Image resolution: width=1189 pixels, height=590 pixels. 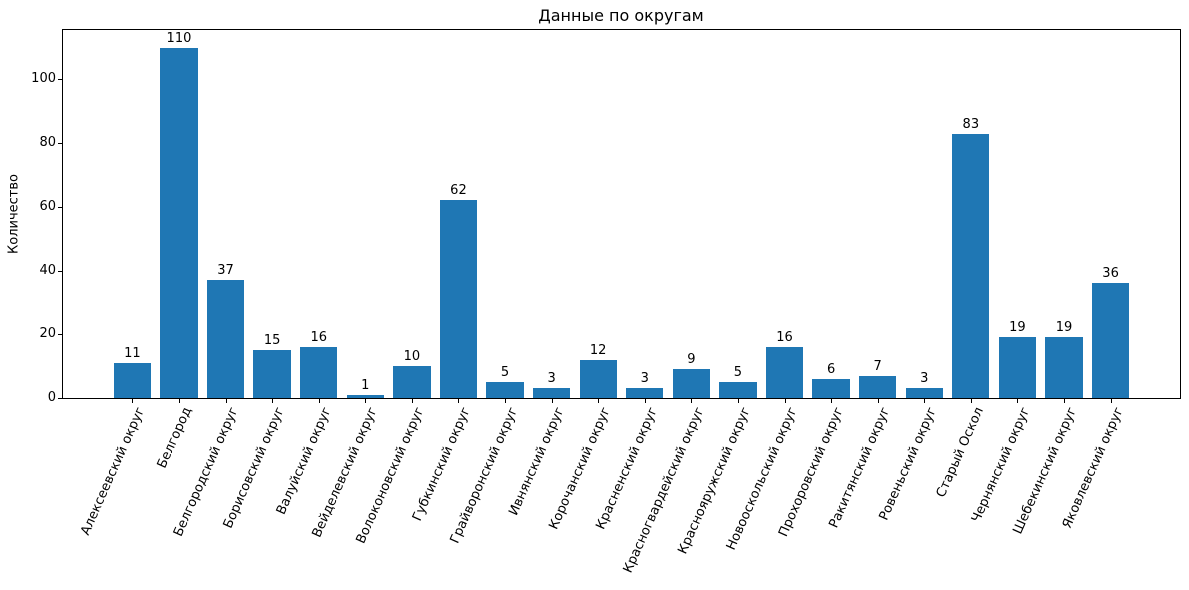 What do you see at coordinates (47, 143) in the screenshot?
I see `y-tick-label: 80` at bounding box center [47, 143].